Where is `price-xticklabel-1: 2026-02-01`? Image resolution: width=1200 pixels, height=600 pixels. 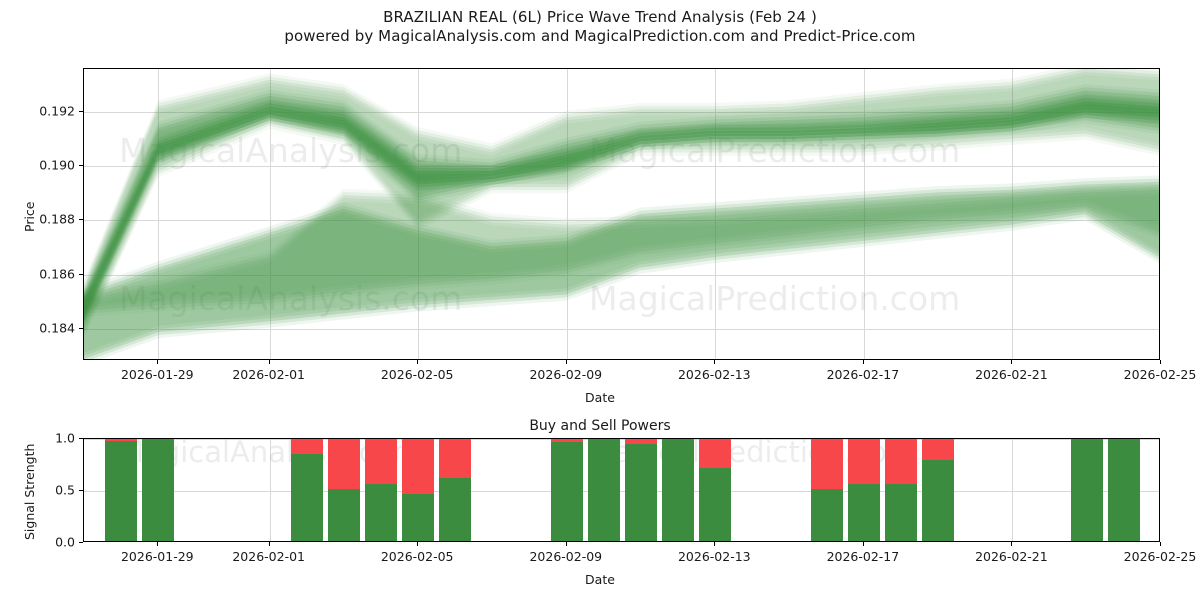
price-xticklabel-1: 2026-02-01 is located at coordinates (269, 374).